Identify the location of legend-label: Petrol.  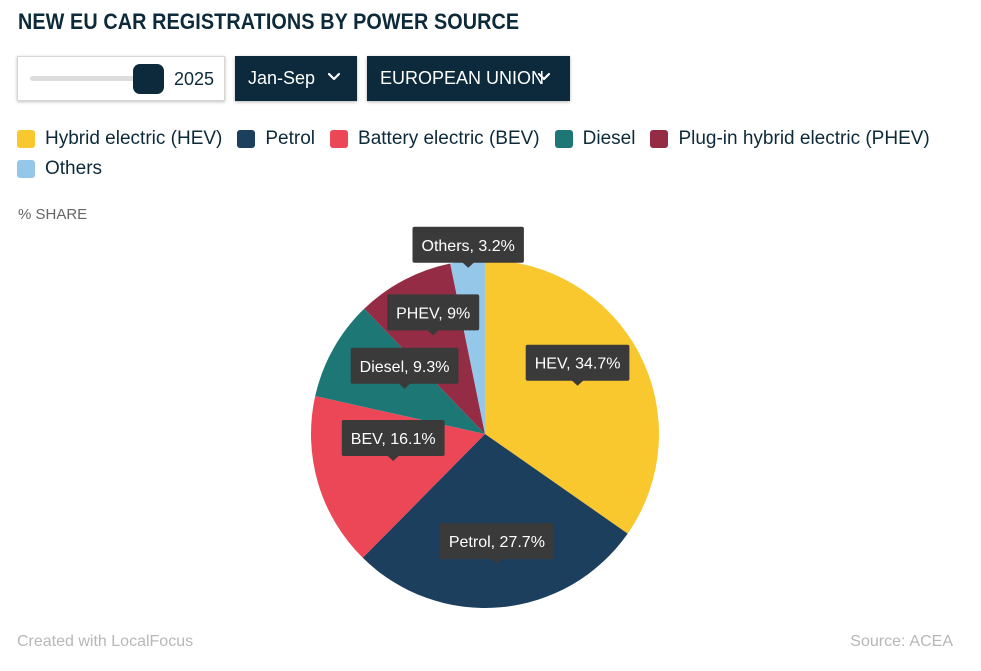
(290, 138).